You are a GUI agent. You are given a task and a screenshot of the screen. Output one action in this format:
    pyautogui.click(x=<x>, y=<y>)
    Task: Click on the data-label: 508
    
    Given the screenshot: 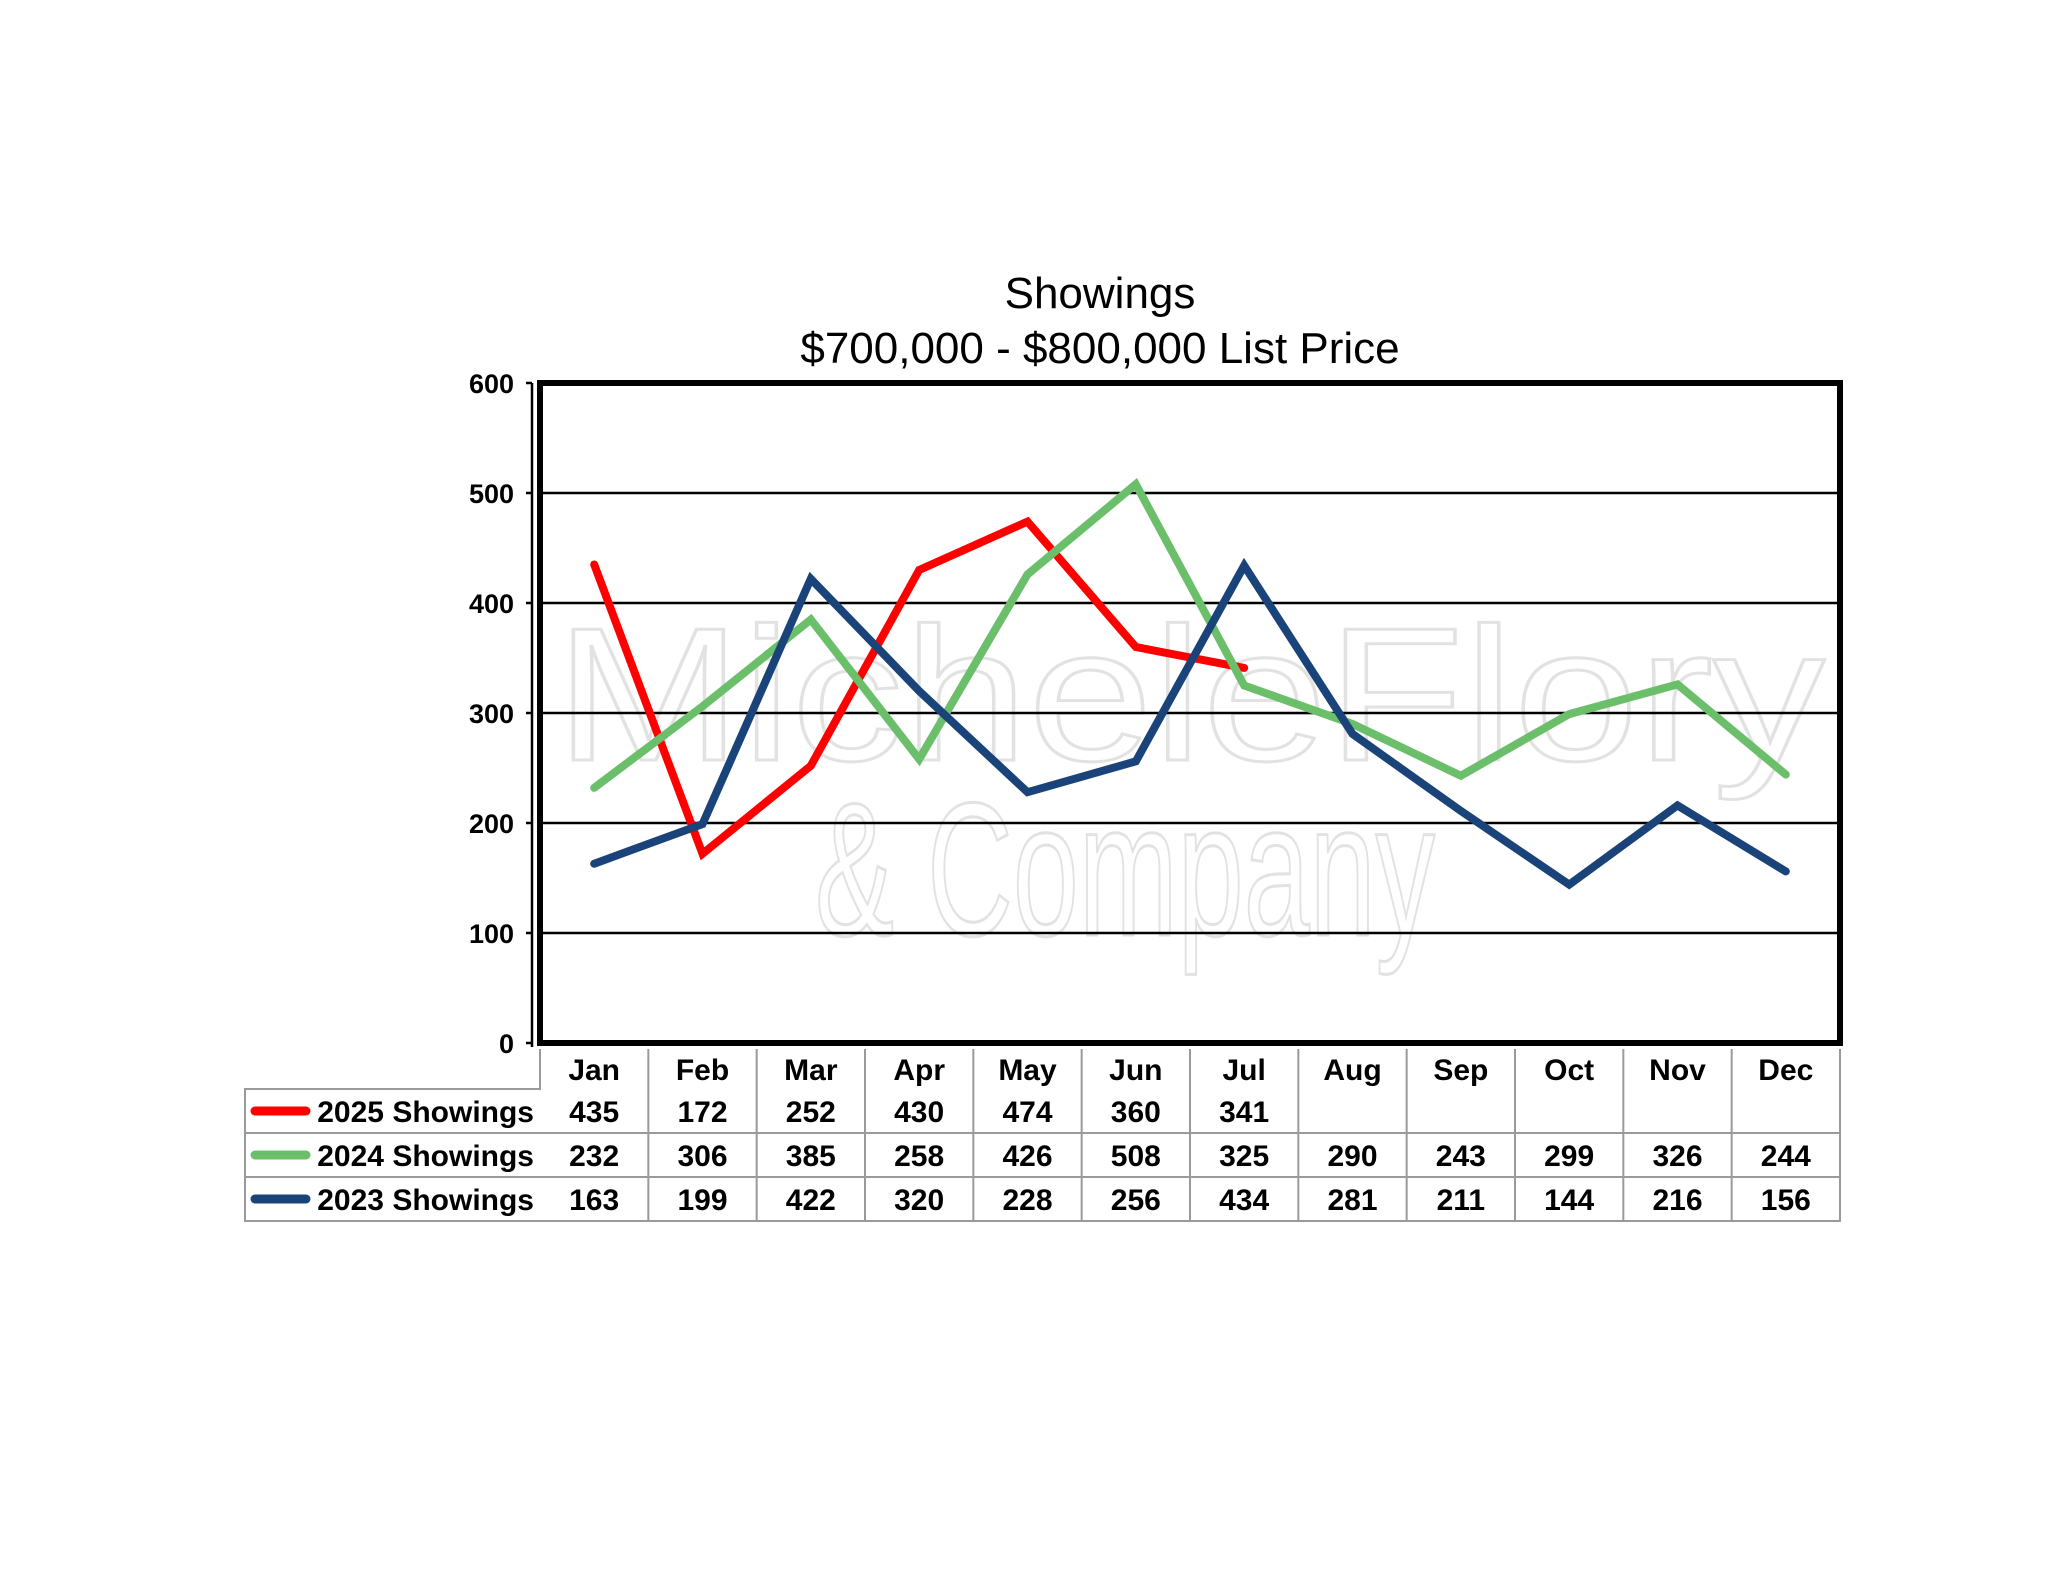 What is the action you would take?
    pyautogui.click(x=1136, y=1156)
    